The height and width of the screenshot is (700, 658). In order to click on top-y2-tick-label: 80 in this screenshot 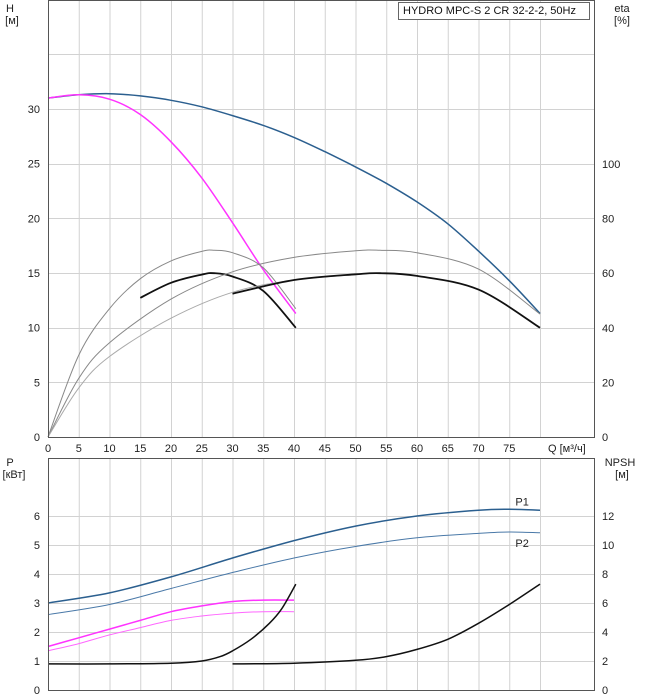, I will do `click(608, 220)`.